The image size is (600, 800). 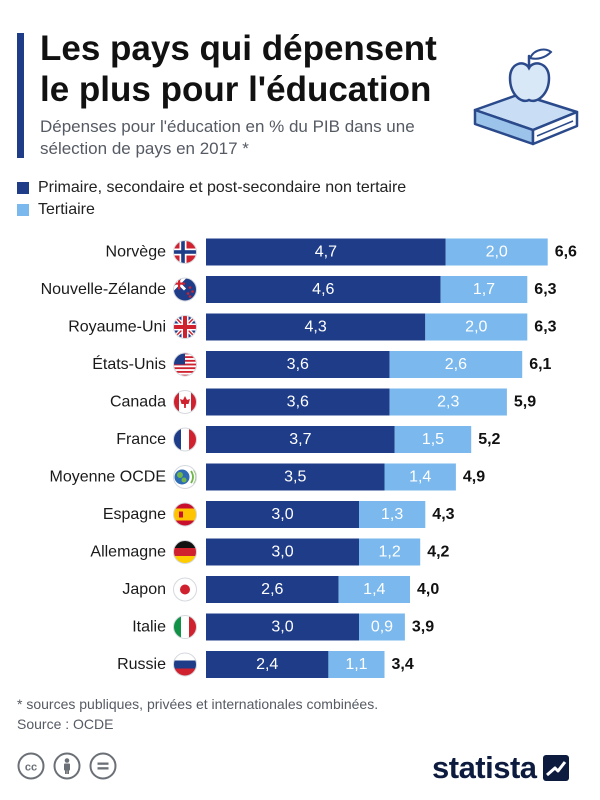 I want to click on bar-primary-label: 4,7, so click(x=326, y=252).